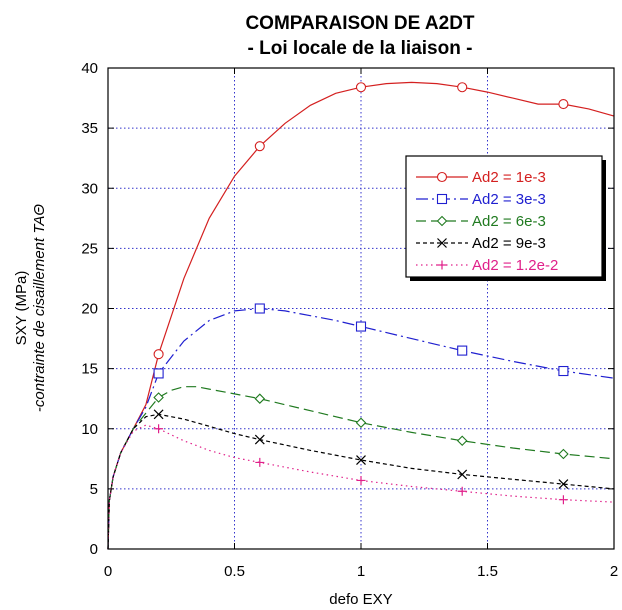 The width and height of the screenshot is (622, 610). What do you see at coordinates (509, 243) in the screenshot?
I see `legend-label: Ad2 = 9e-3` at bounding box center [509, 243].